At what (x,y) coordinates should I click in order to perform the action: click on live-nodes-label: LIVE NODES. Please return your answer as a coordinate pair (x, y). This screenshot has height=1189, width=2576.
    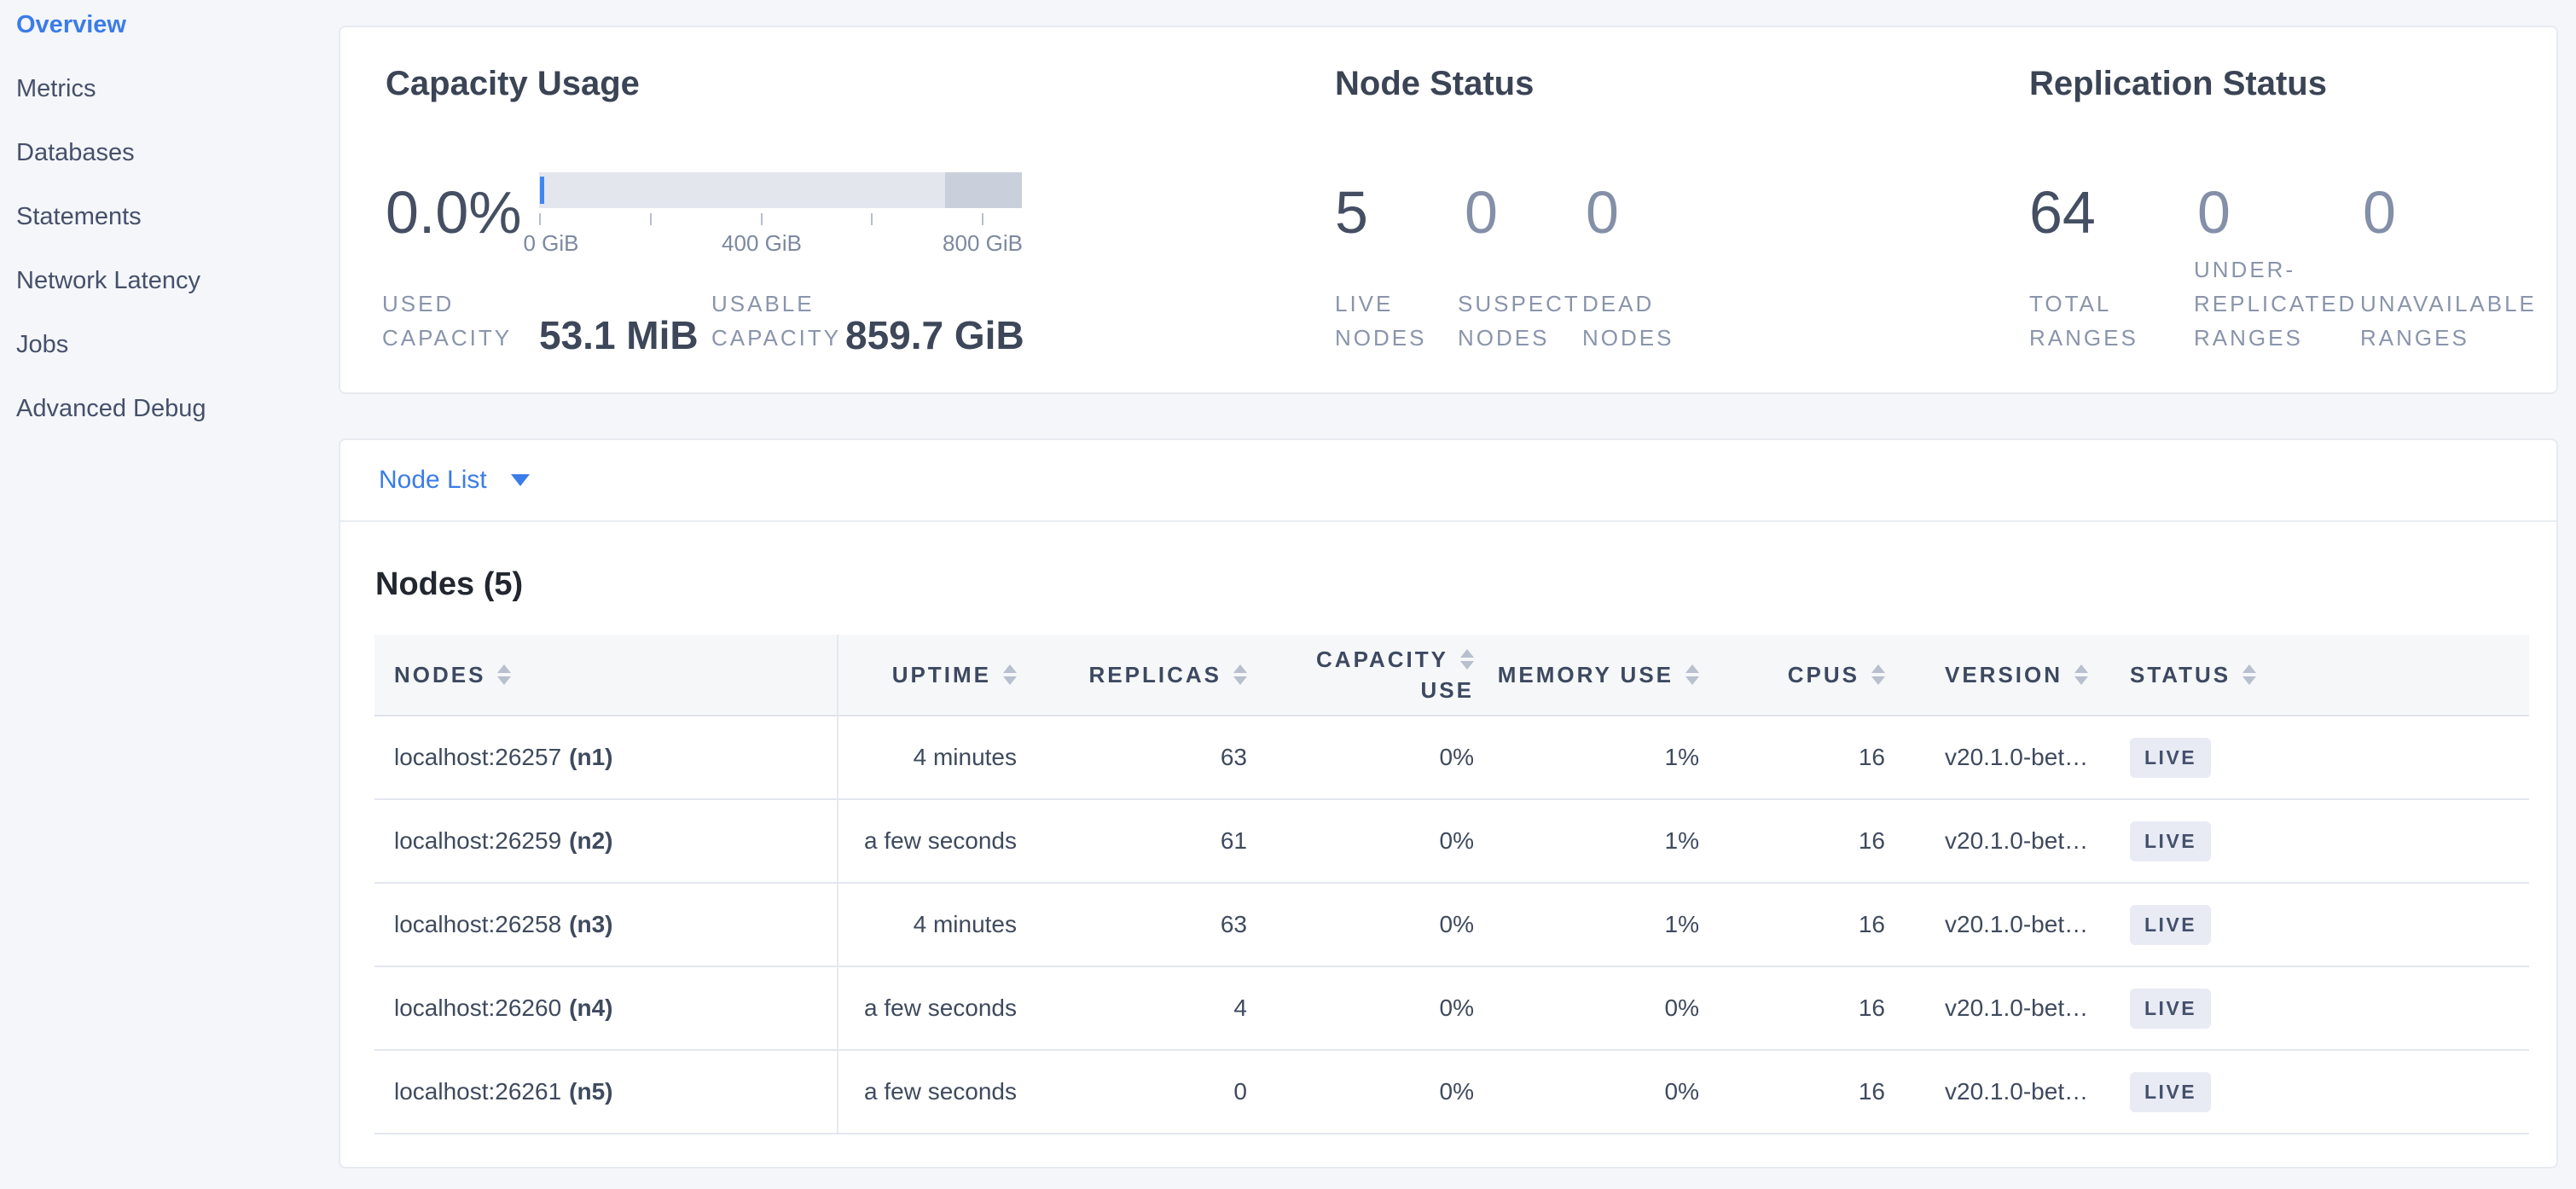
    Looking at the image, I should click on (1381, 321).